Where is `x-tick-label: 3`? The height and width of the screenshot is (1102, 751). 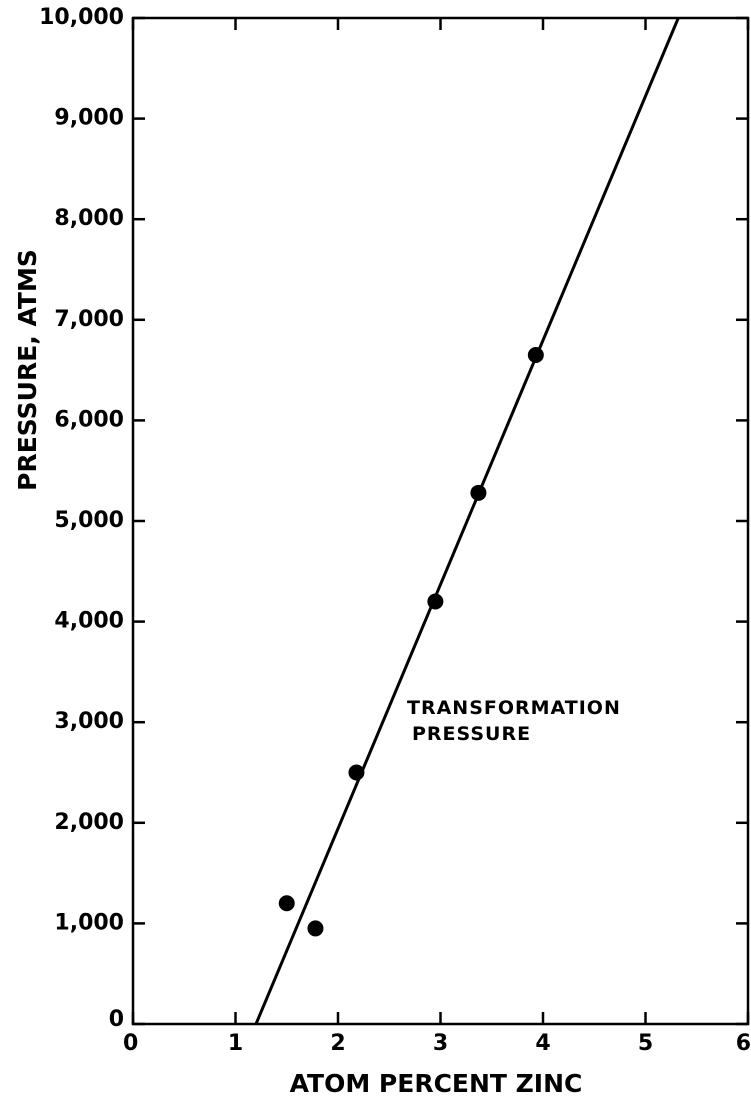
x-tick-label: 3 is located at coordinates (440, 1043).